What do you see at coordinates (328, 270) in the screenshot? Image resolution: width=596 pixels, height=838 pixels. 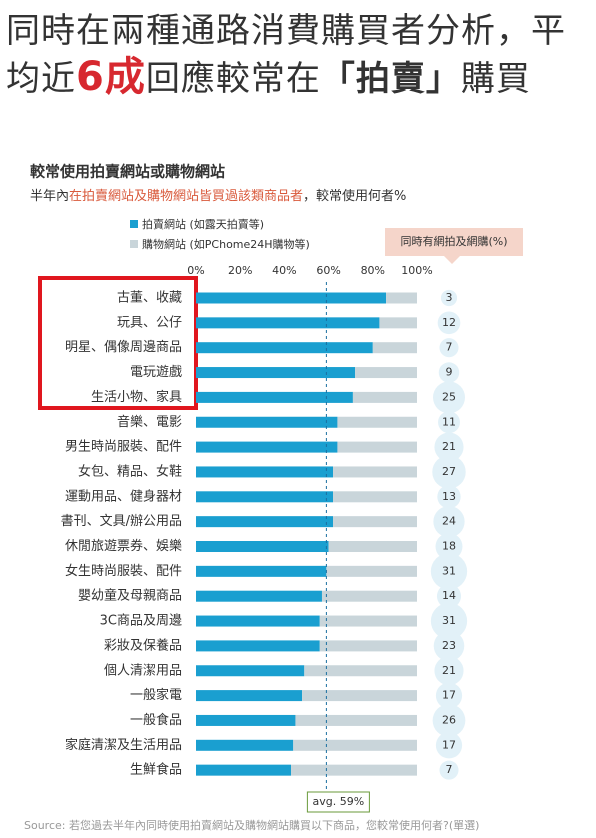 I see `x-tick-label: 60%` at bounding box center [328, 270].